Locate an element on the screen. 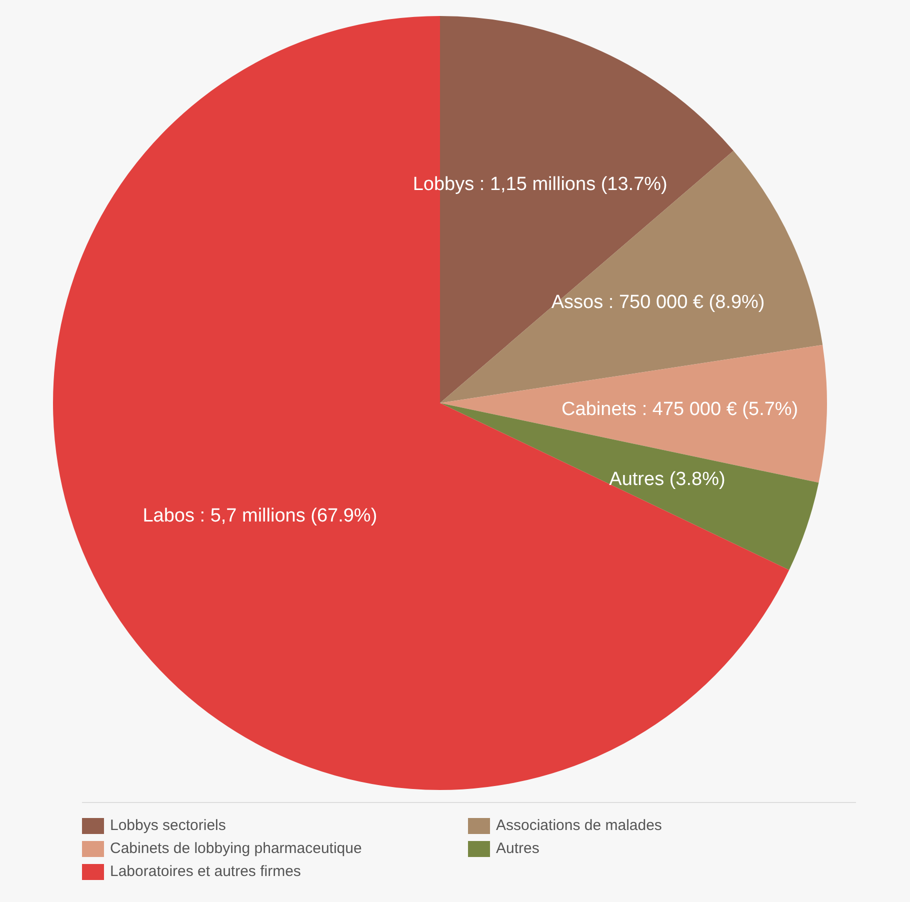  data-label: Autres (3.8%) is located at coordinates (667, 479).